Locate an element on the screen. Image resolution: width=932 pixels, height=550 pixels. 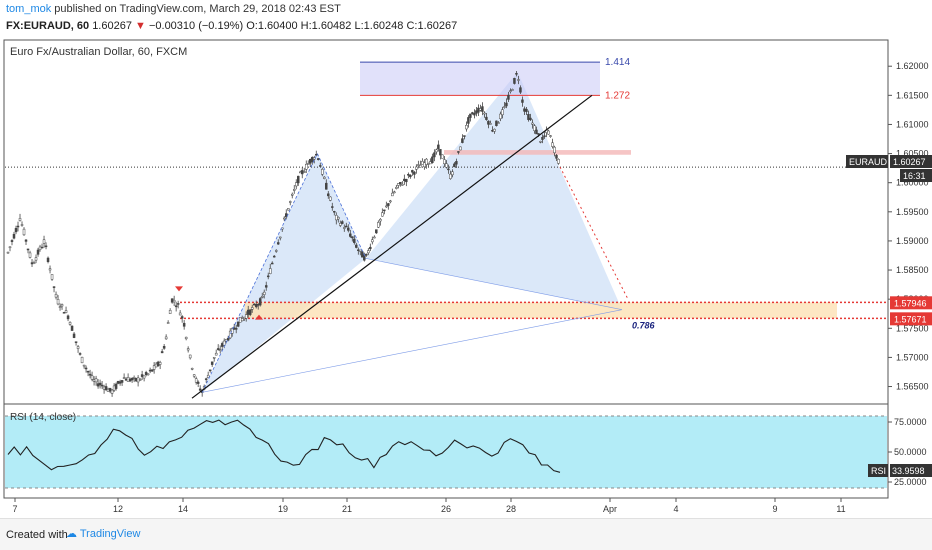
price-tick-label: 1.62000 is located at coordinates (912, 66).